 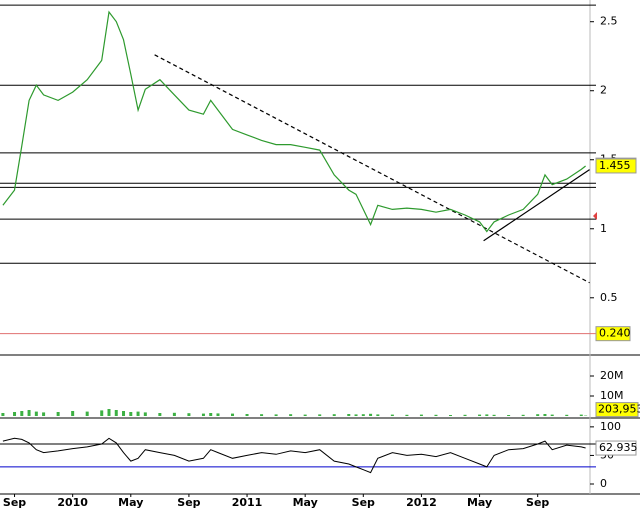 I want to click on y-tick-label: 20M, so click(x=612, y=375).